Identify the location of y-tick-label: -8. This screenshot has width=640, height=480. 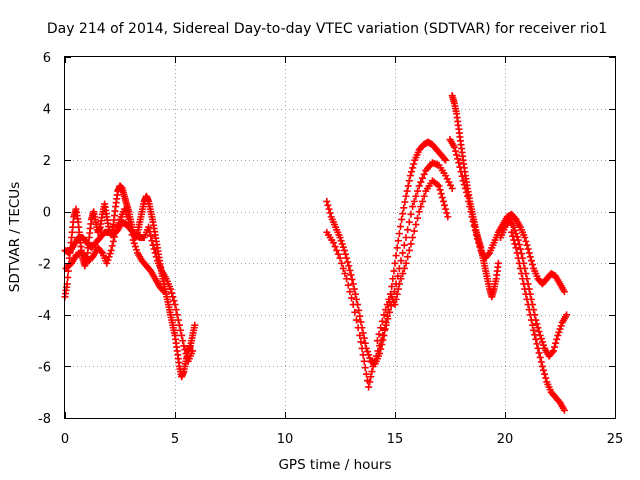
(44, 419).